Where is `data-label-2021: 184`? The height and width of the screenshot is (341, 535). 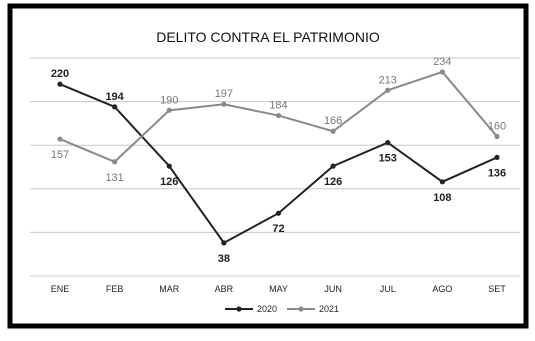
data-label-2021: 184 is located at coordinates (278, 106).